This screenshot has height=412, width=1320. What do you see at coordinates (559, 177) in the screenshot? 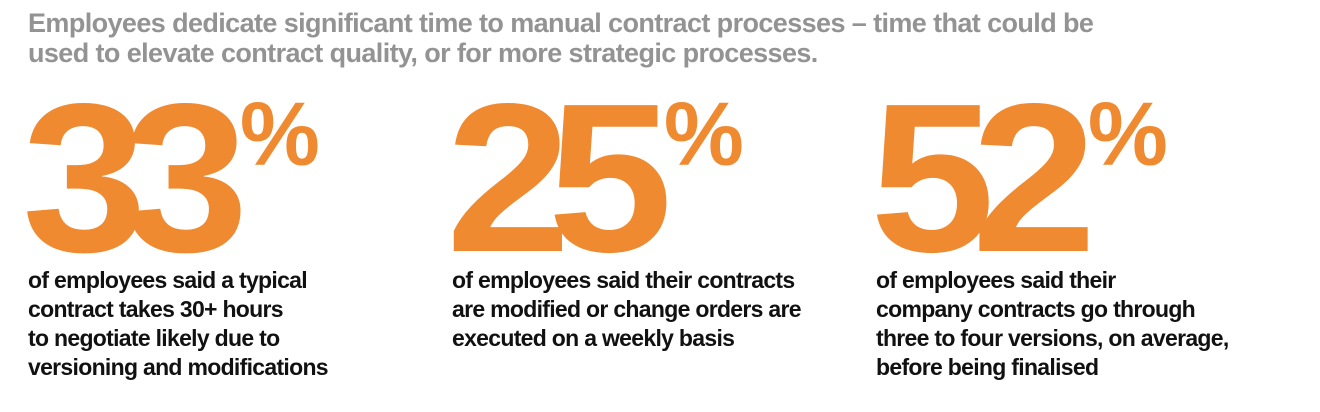
I see `stat-value: 25` at bounding box center [559, 177].